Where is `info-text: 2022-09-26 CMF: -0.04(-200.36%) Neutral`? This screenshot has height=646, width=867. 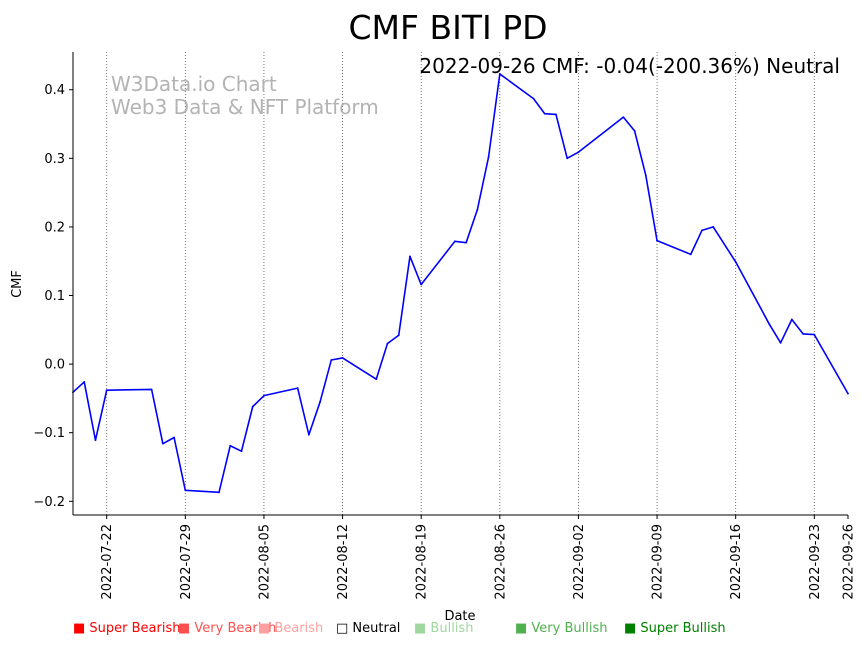
info-text: 2022-09-26 CMF: -0.04(-200.36%) Neutral is located at coordinates (629, 66).